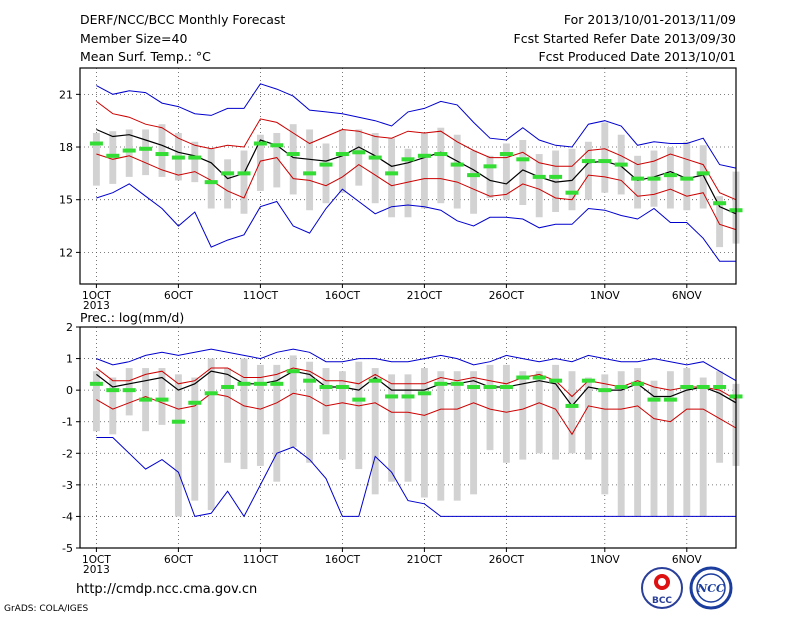  Describe the element at coordinates (637, 56) in the screenshot. I see `forecast-produced-date: Fcst Produced Date 2013/10/01` at that location.